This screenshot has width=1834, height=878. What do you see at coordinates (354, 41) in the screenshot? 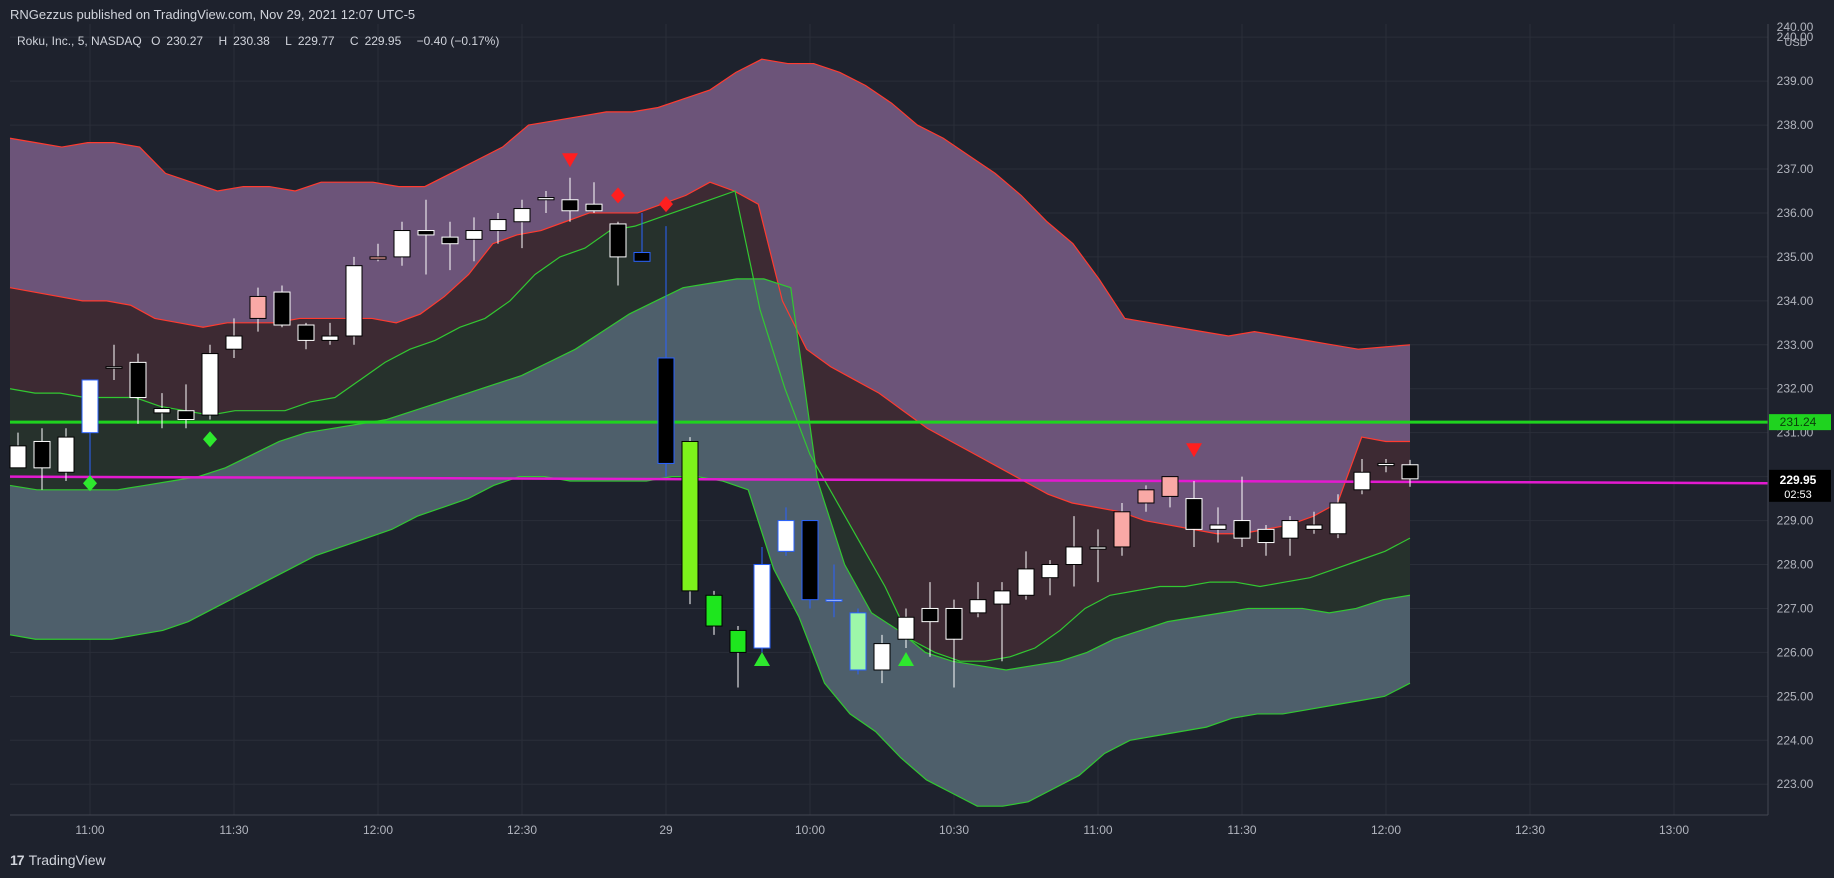
I see `close-label: C` at bounding box center [354, 41].